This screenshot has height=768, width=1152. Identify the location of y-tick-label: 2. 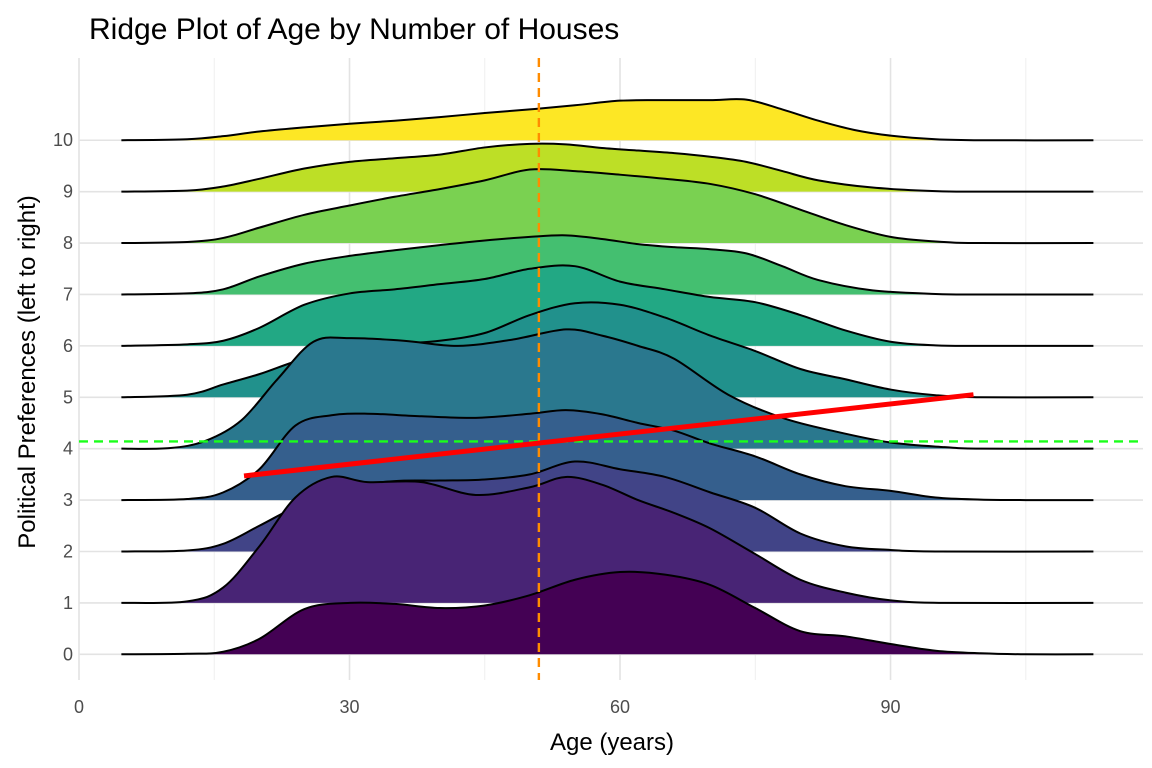
(68, 551).